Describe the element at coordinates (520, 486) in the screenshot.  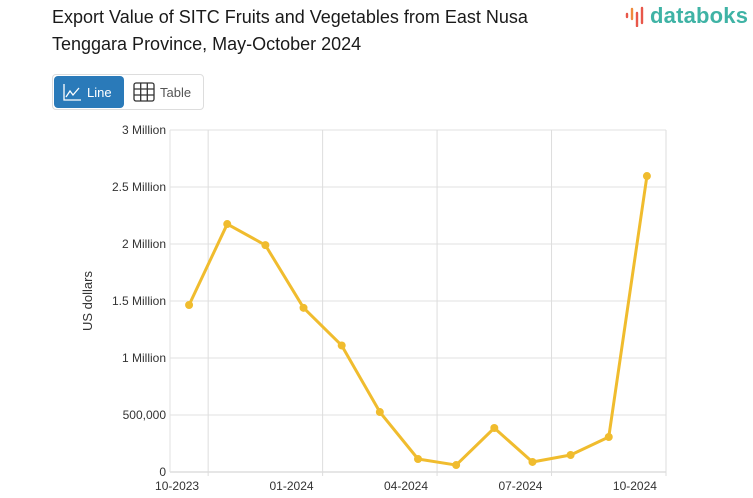
I see `x-tick-label: 07-2024` at that location.